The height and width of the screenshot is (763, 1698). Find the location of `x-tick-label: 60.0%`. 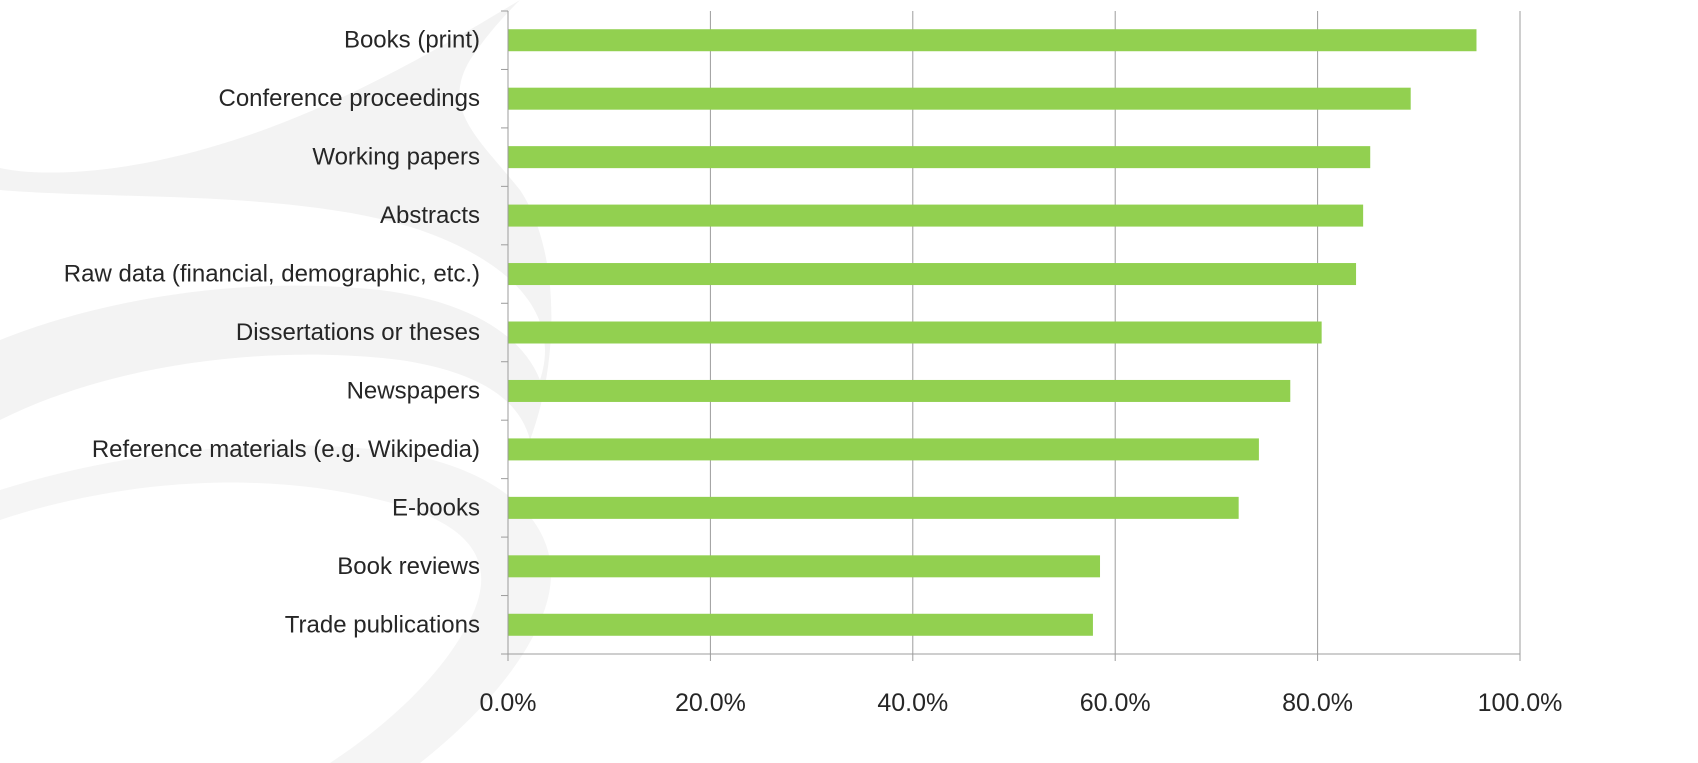

x-tick-label: 60.0% is located at coordinates (1115, 703).